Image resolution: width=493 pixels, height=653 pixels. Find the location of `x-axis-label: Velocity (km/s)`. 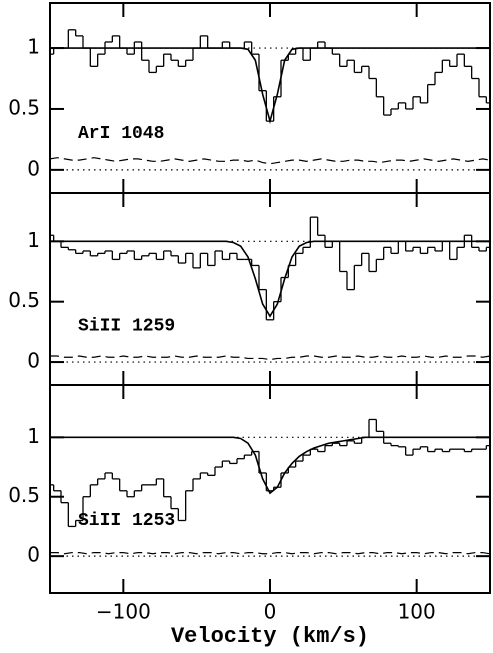

x-axis-label: Velocity (km/s) is located at coordinates (270, 636).